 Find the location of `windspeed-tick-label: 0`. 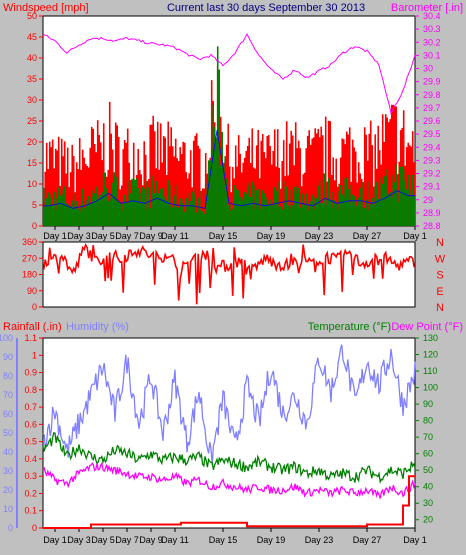

windspeed-tick-label: 0 is located at coordinates (34, 226).